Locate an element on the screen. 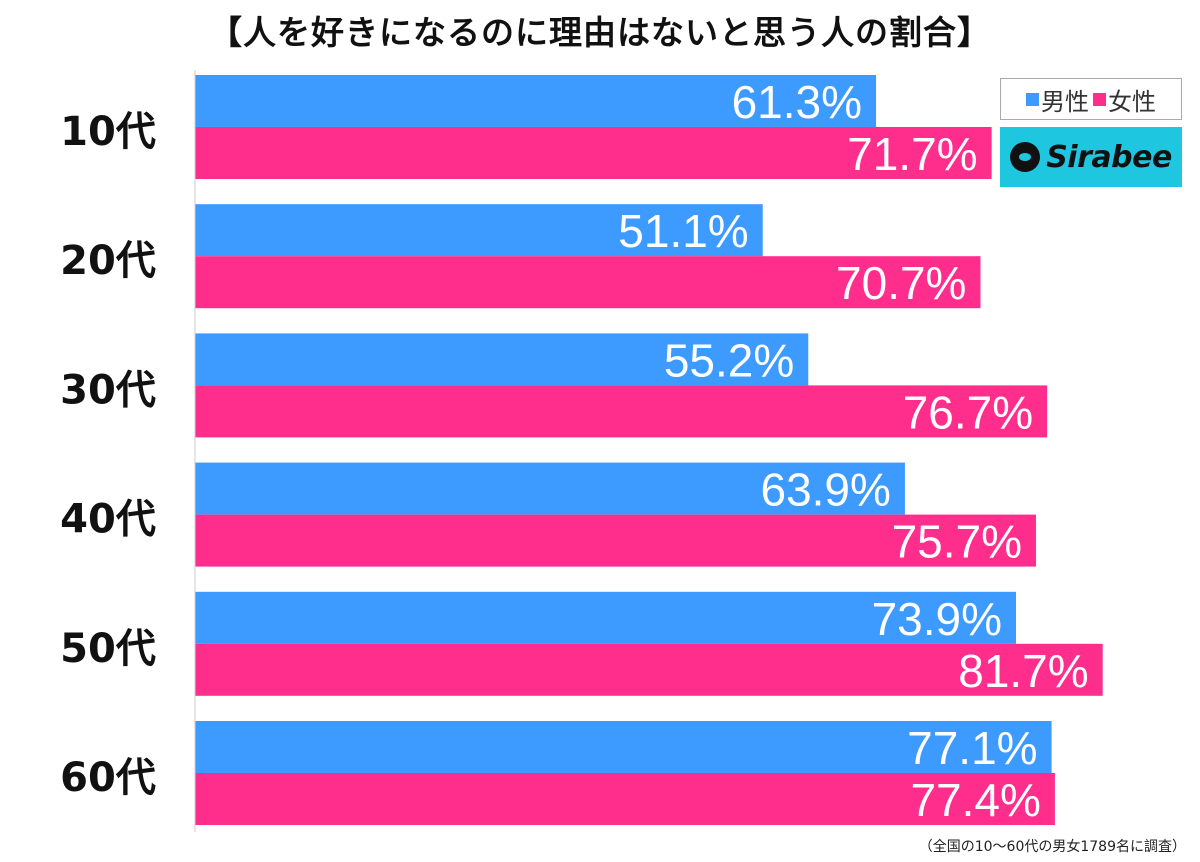 The image size is (1200, 862). survey-footnote: （全国の10〜60代の男女1789名に調査） is located at coordinates (1052, 847).